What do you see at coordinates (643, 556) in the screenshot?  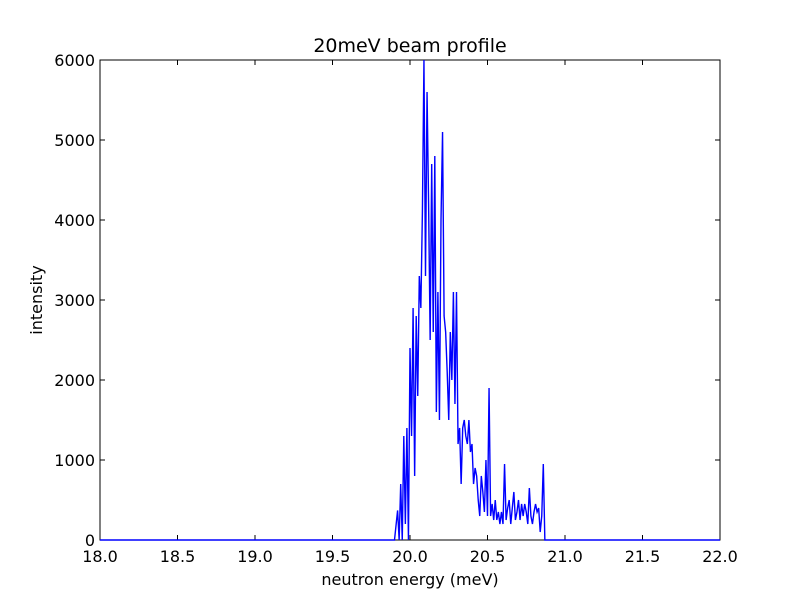 I see `x-tick-label: 21.5` at bounding box center [643, 556].